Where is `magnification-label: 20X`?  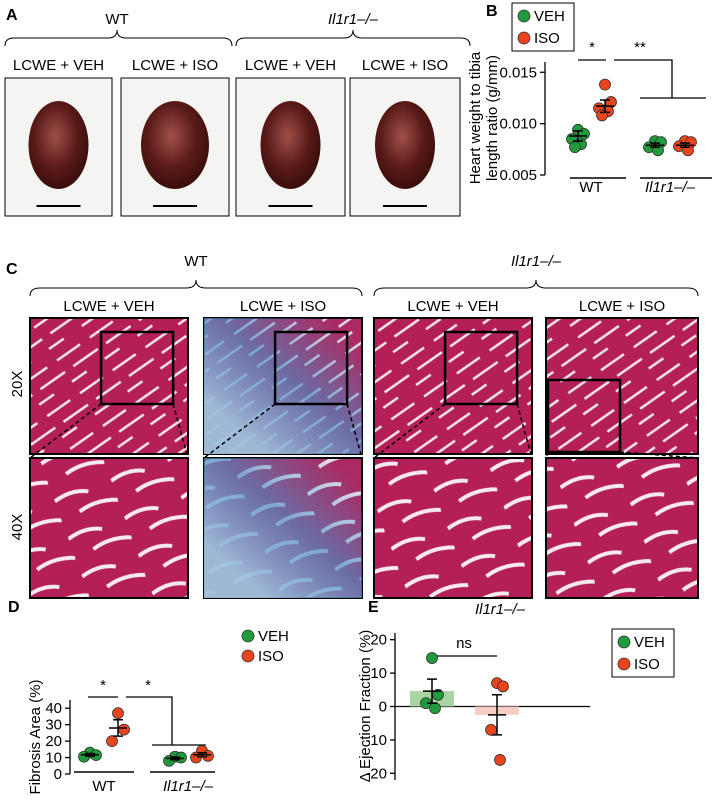 magnification-label: 20X is located at coordinates (17, 384).